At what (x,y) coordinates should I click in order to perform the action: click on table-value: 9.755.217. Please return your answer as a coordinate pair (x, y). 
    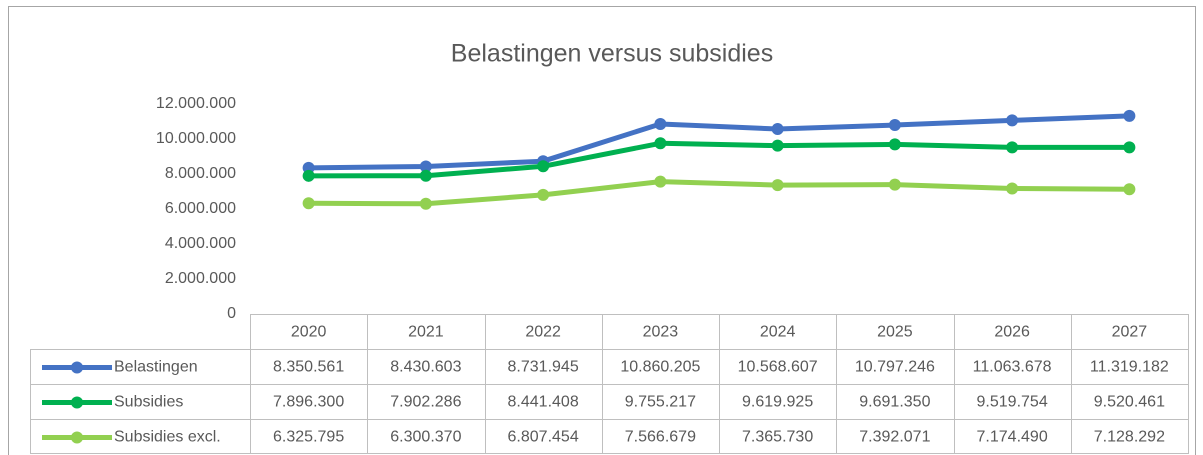
    Looking at the image, I should click on (660, 402).